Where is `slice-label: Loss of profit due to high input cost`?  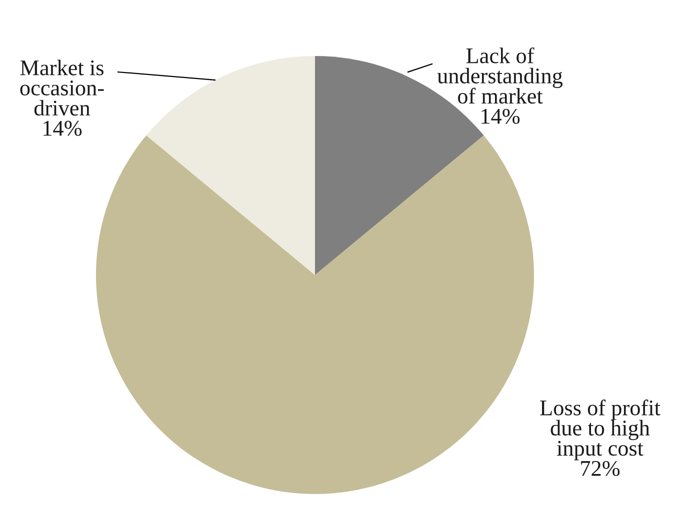
slice-label: Loss of profit due to high input cost is located at coordinates (600, 430).